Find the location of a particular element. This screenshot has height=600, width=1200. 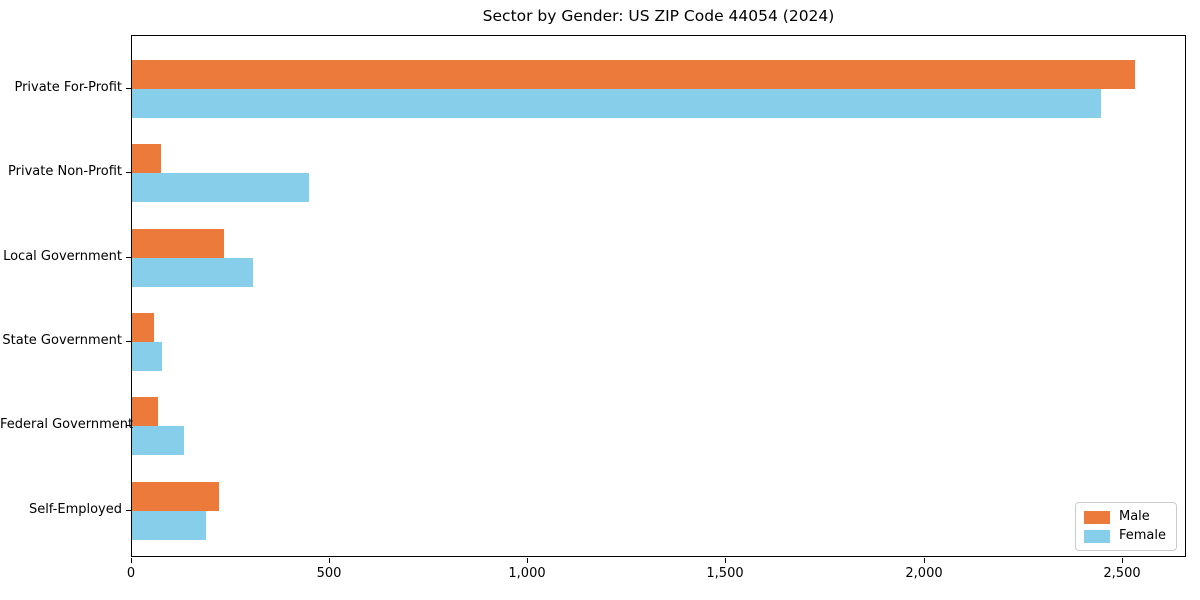

y-tick-label: Private For-Profit is located at coordinates (68, 87).